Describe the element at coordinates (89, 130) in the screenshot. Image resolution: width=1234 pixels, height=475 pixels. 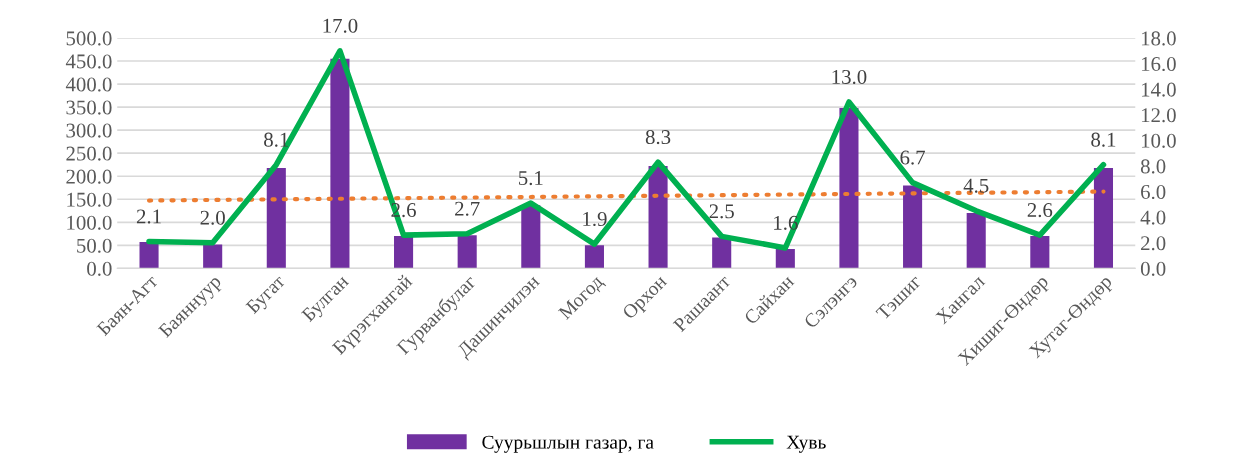
I see `y-tick-label: 300.0` at that location.